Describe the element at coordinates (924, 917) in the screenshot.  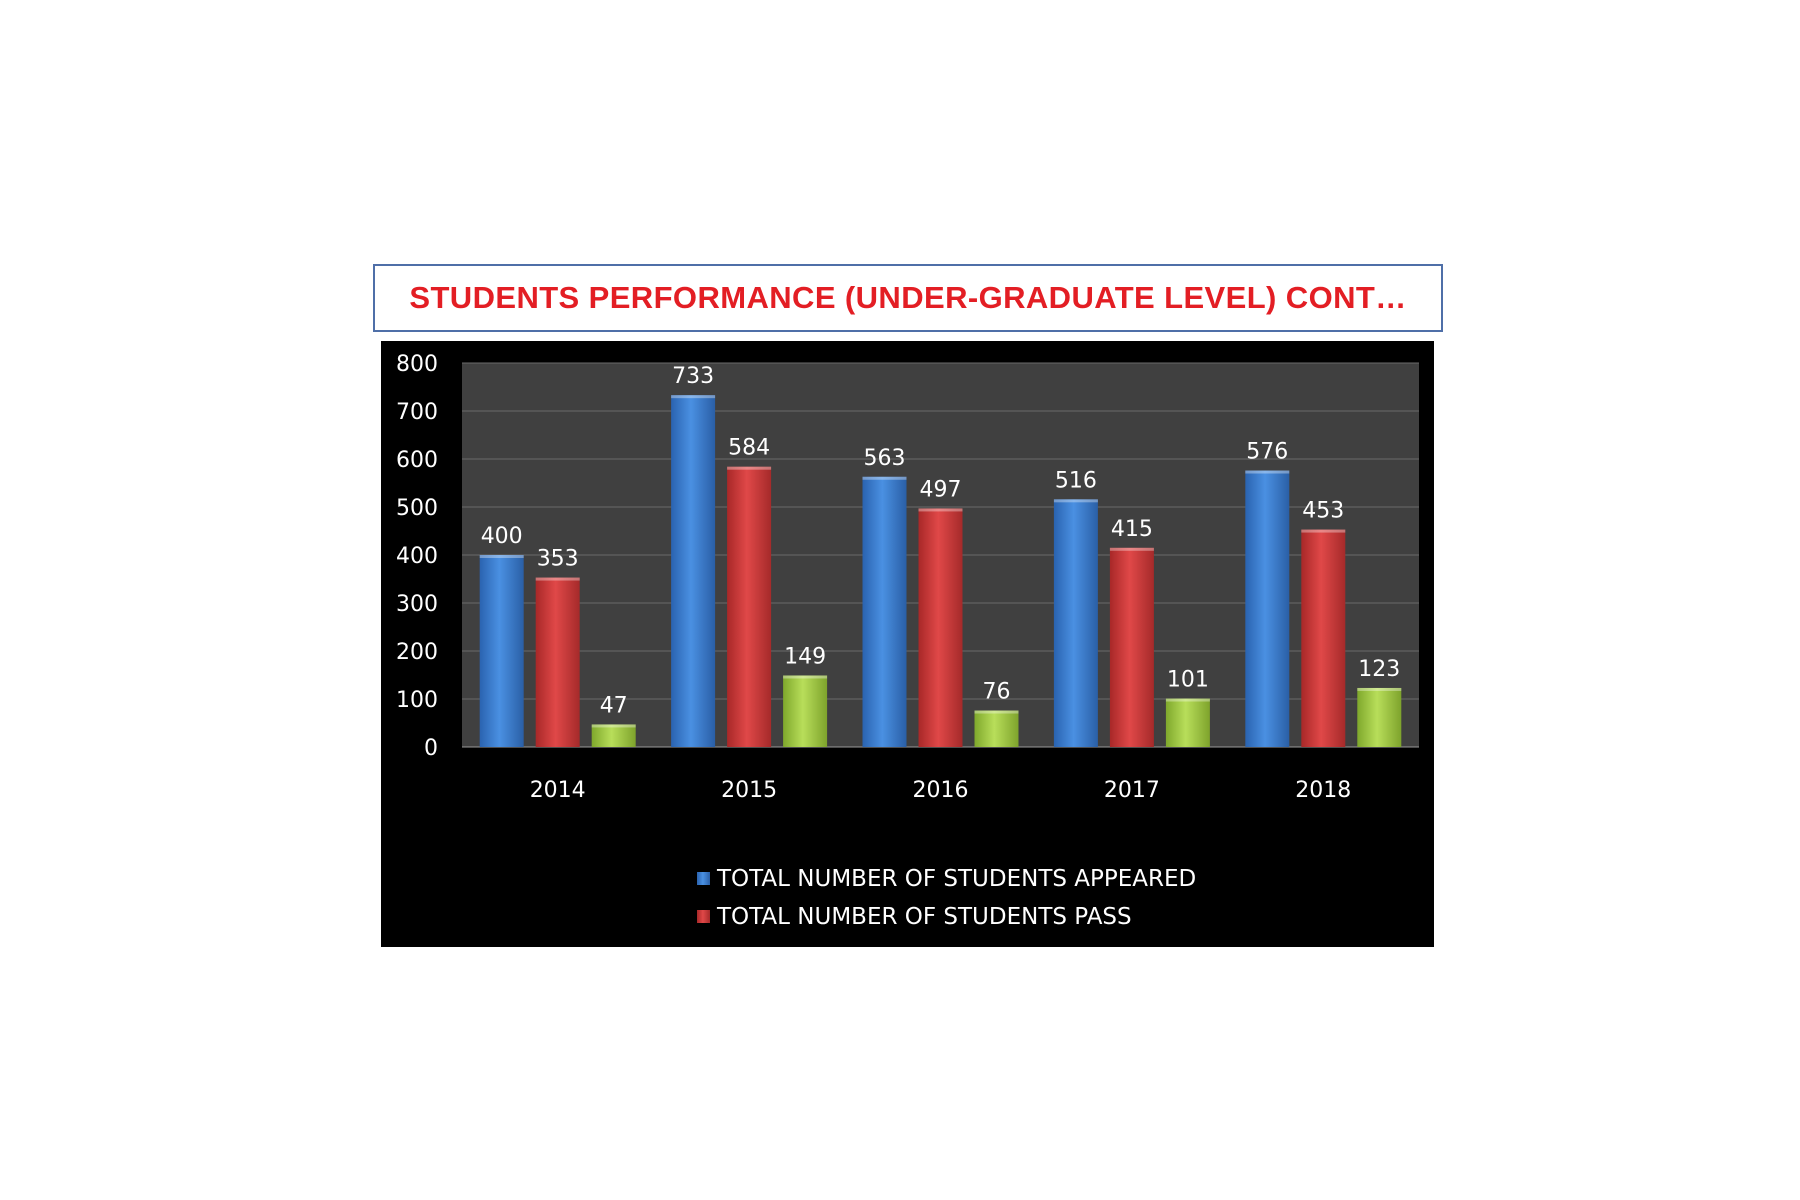
I see `legend-label-series-2: TOTAL NUMBER OF STUDENTS PASS` at that location.